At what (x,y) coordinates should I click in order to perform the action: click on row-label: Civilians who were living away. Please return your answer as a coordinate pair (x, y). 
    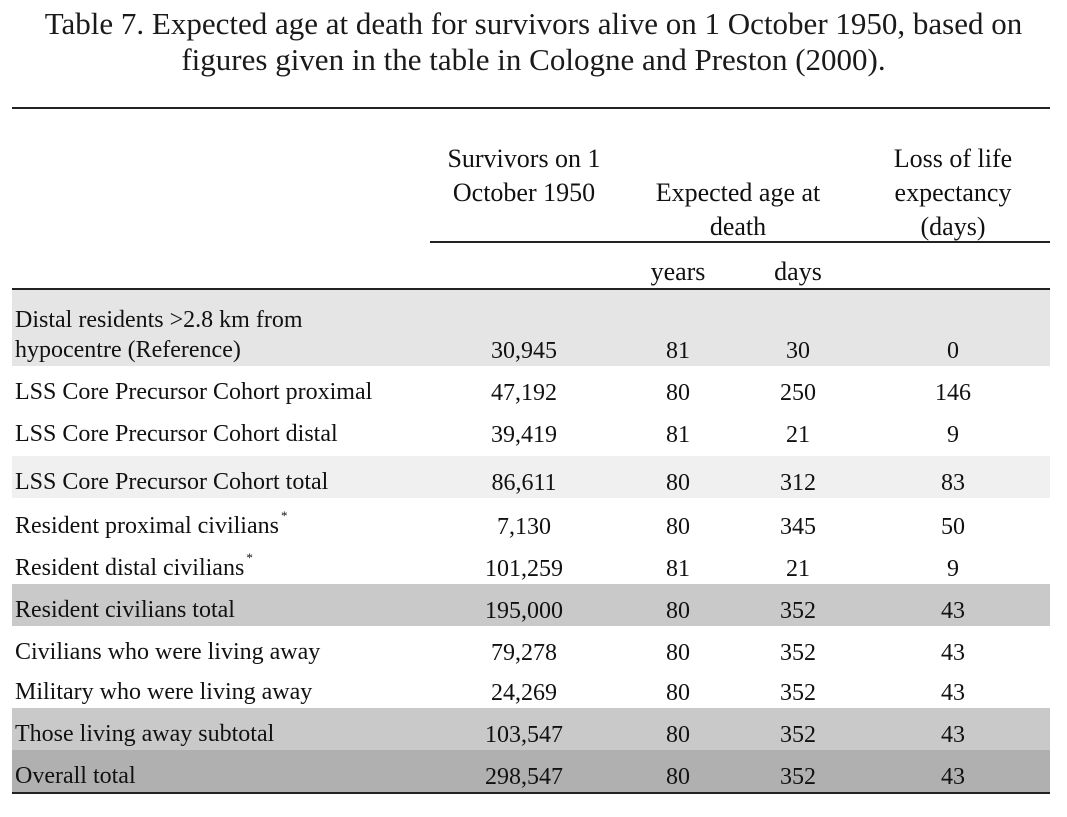
    Looking at the image, I should click on (167, 652).